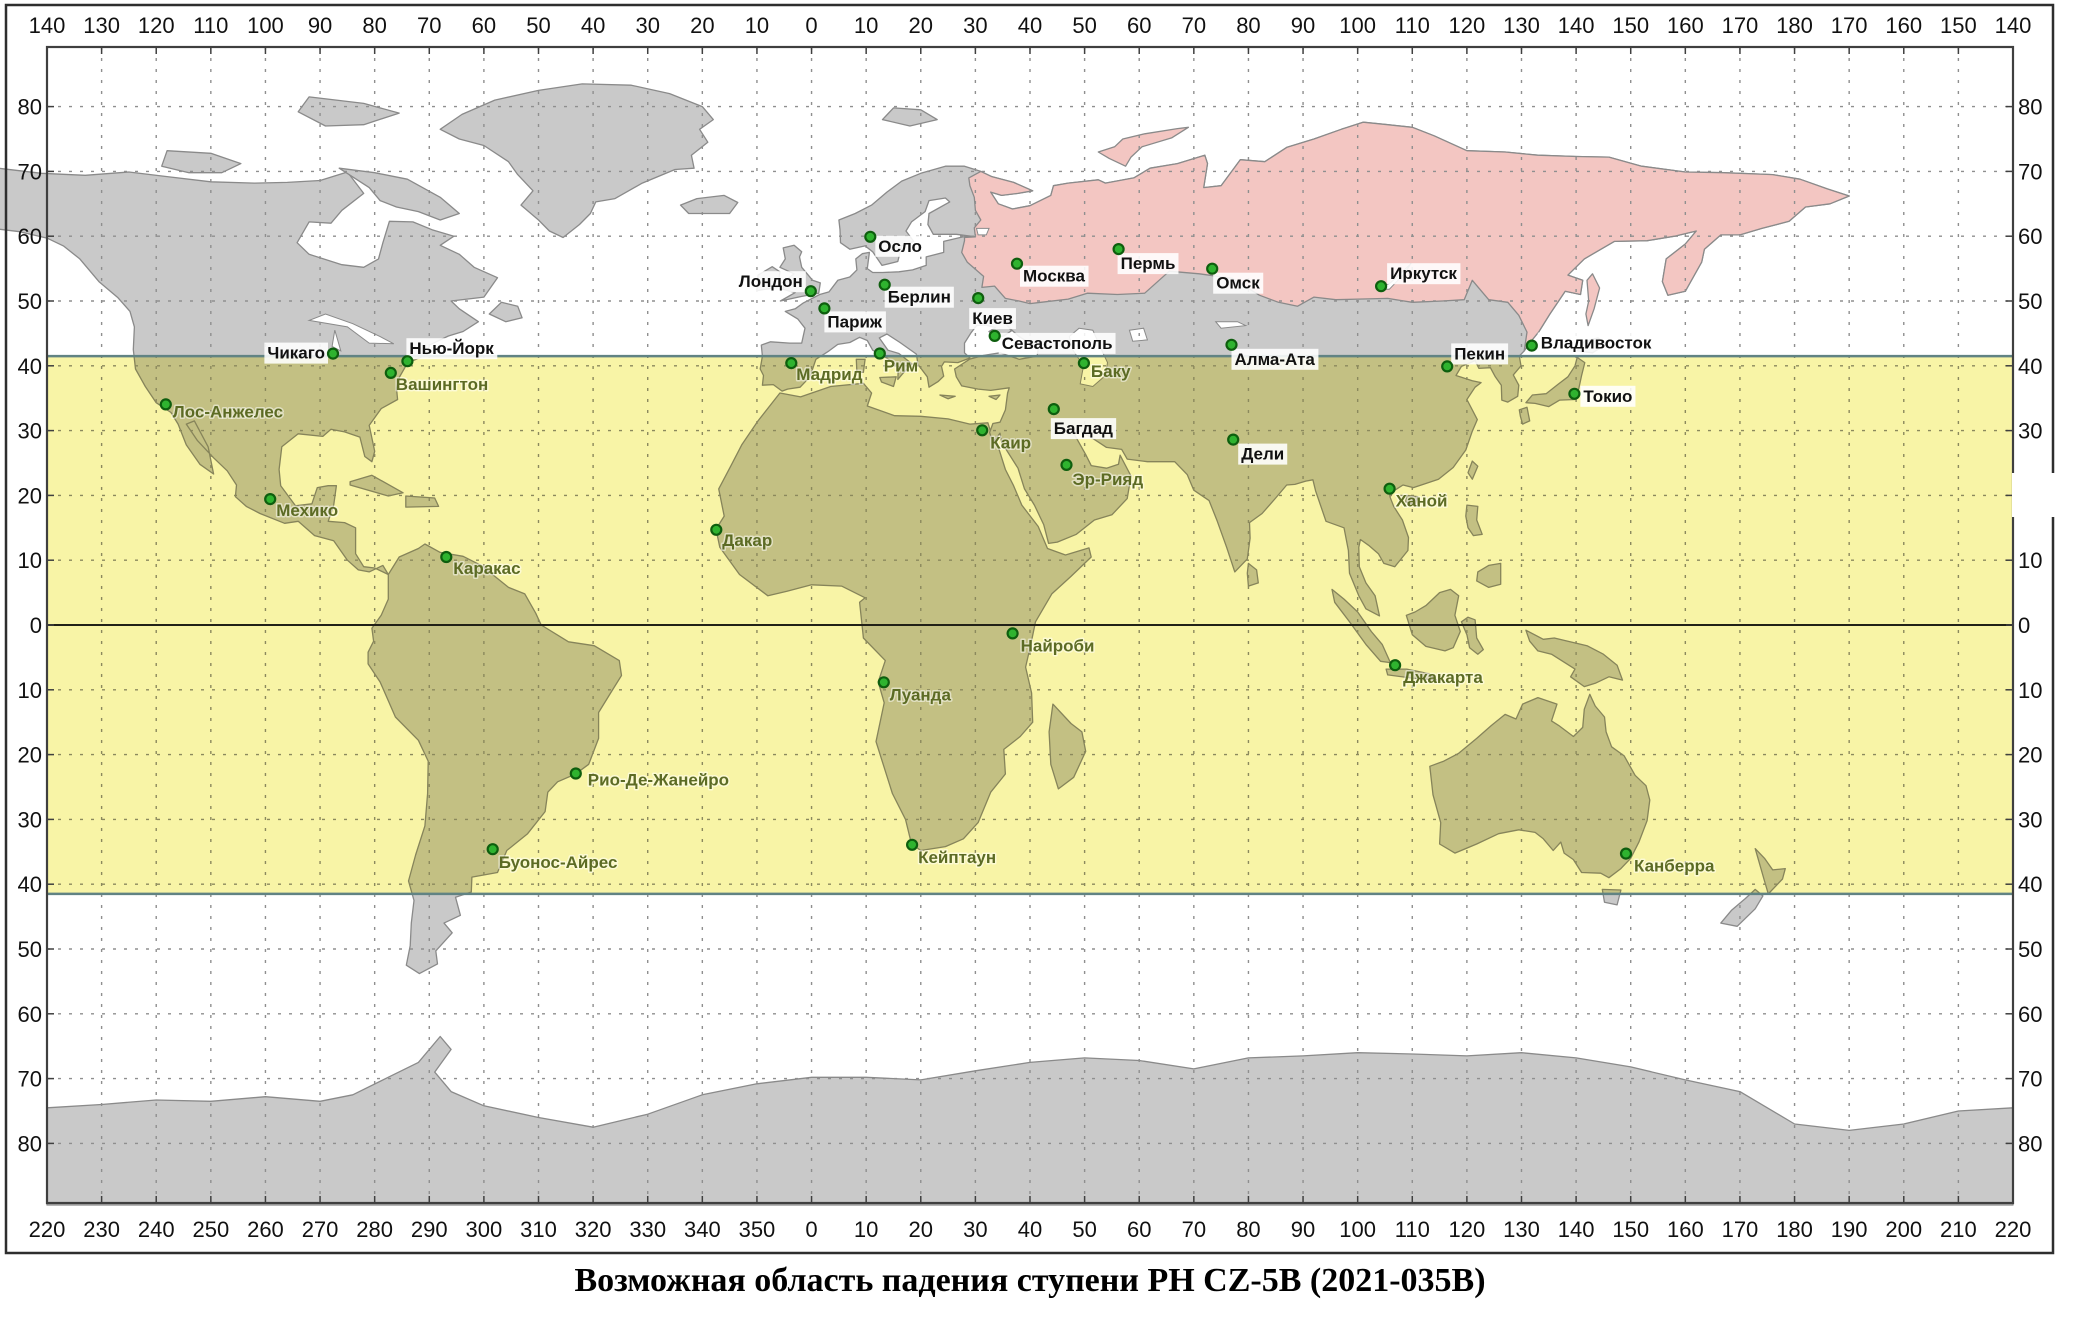 Image resolution: width=2096 pixels, height=1322 pixels. What do you see at coordinates (1111, 371) in the screenshot?
I see `city-label: Баку` at bounding box center [1111, 371].